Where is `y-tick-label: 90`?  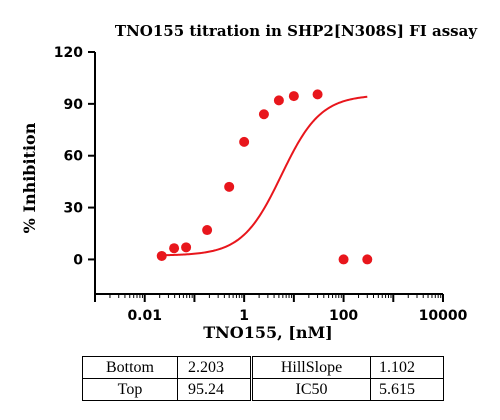
y-tick-label: 90 is located at coordinates (74, 105).